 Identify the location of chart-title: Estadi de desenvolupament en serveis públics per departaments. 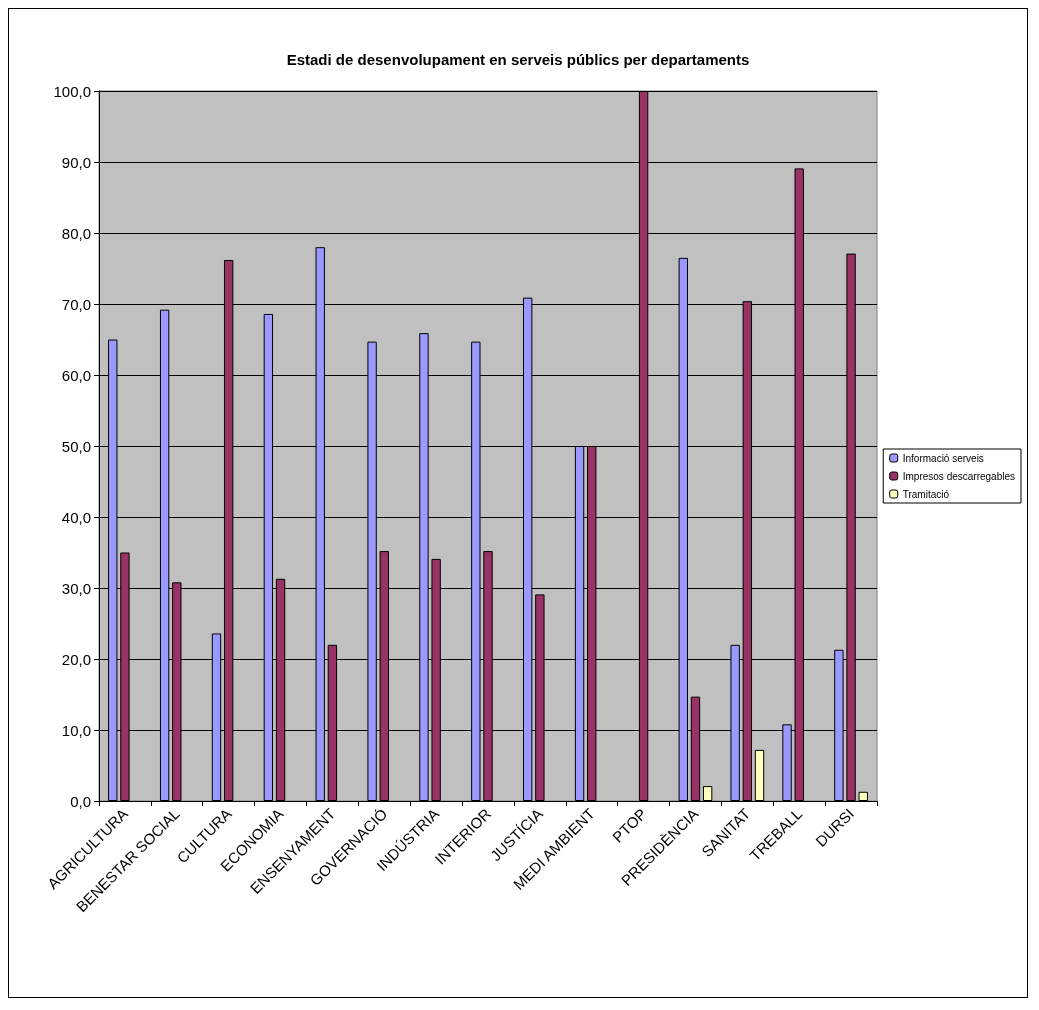
(518, 59).